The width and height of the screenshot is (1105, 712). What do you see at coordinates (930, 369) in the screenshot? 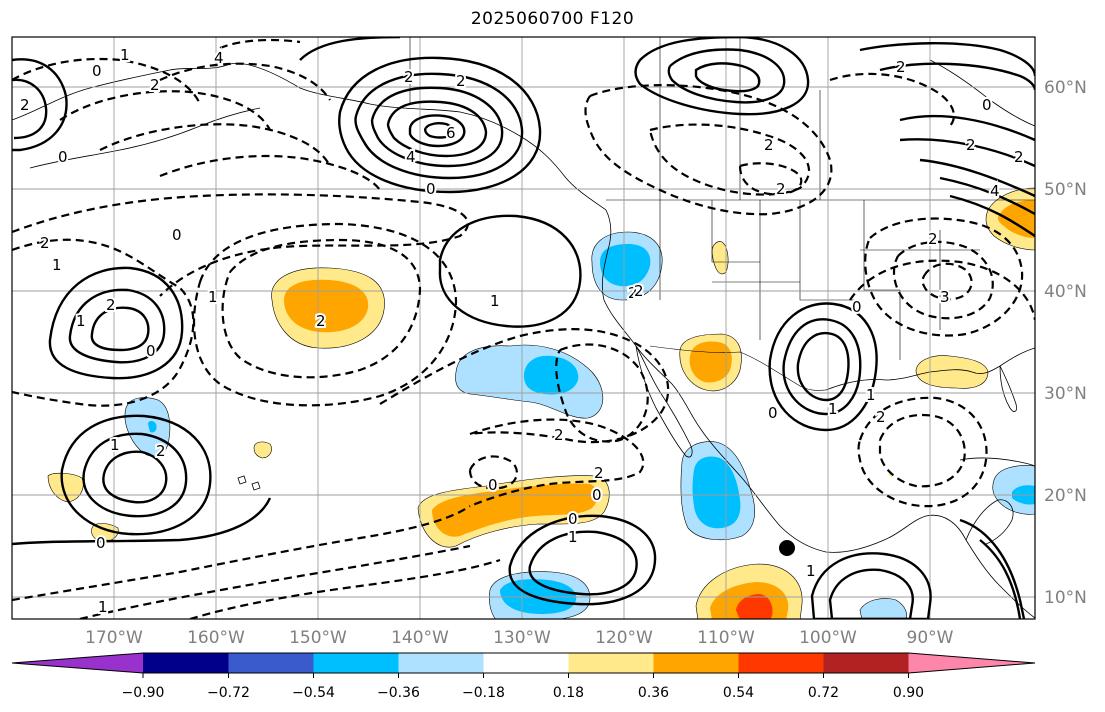
I see `gulf-coast` at bounding box center [930, 369].